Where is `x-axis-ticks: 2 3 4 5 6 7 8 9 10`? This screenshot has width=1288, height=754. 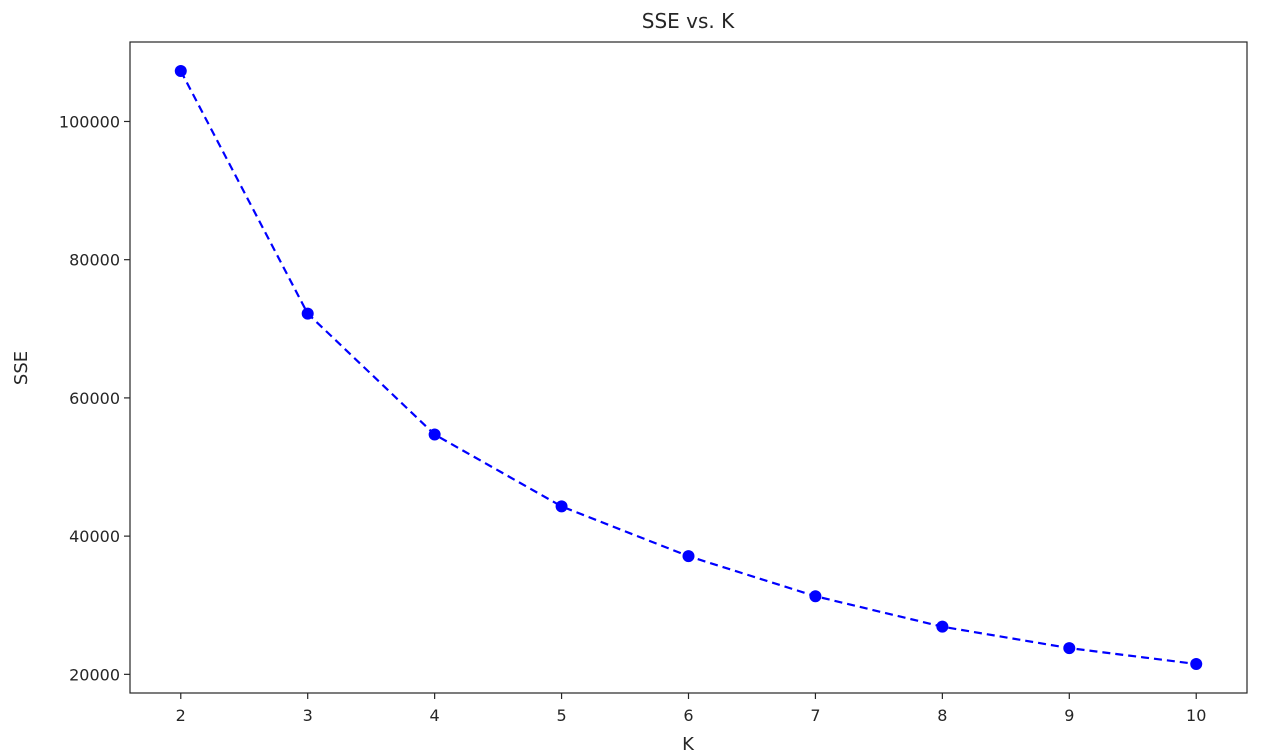
x-axis-ticks: 2 3 4 5 6 7 8 9 10 is located at coordinates (691, 709).